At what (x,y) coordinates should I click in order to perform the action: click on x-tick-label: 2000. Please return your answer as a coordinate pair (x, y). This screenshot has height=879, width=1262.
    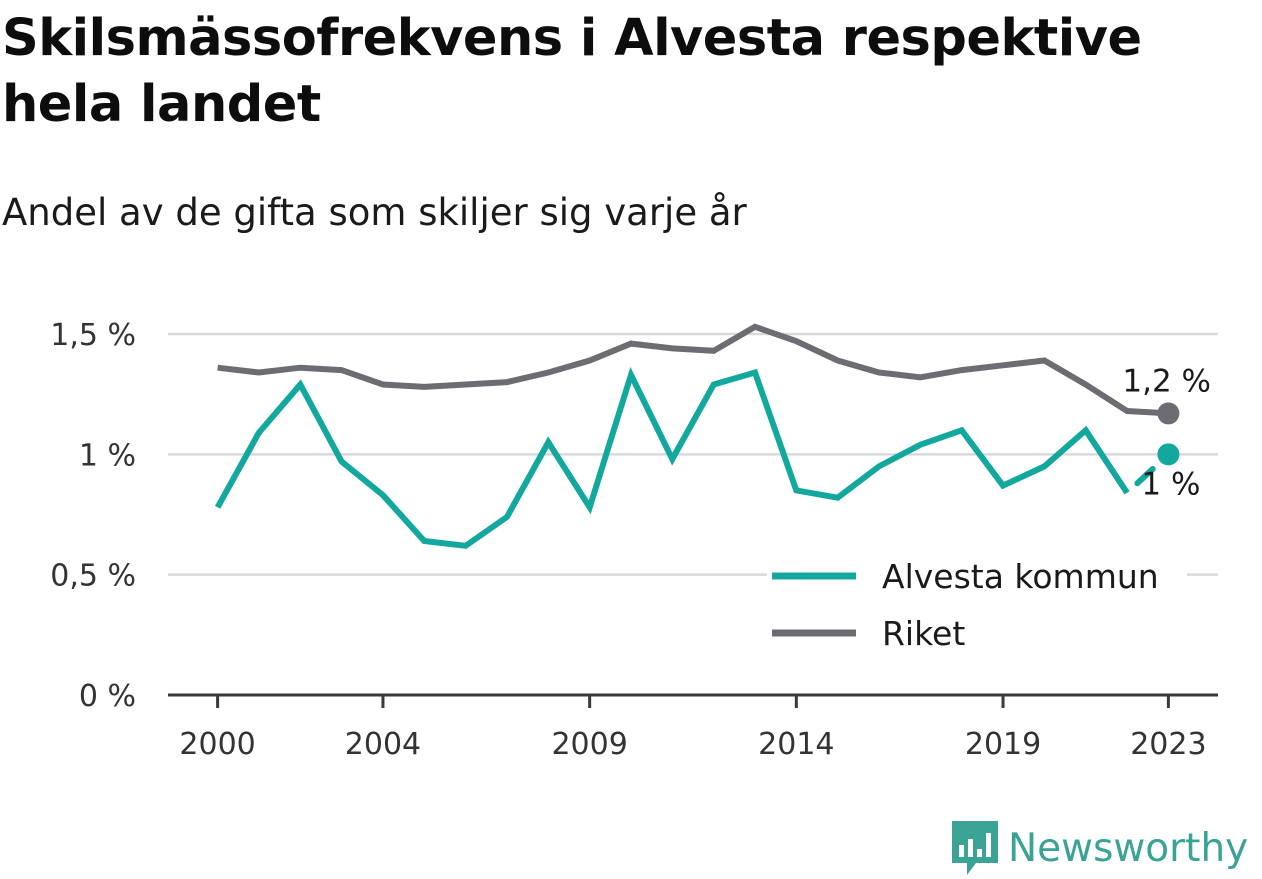
    Looking at the image, I should click on (217, 744).